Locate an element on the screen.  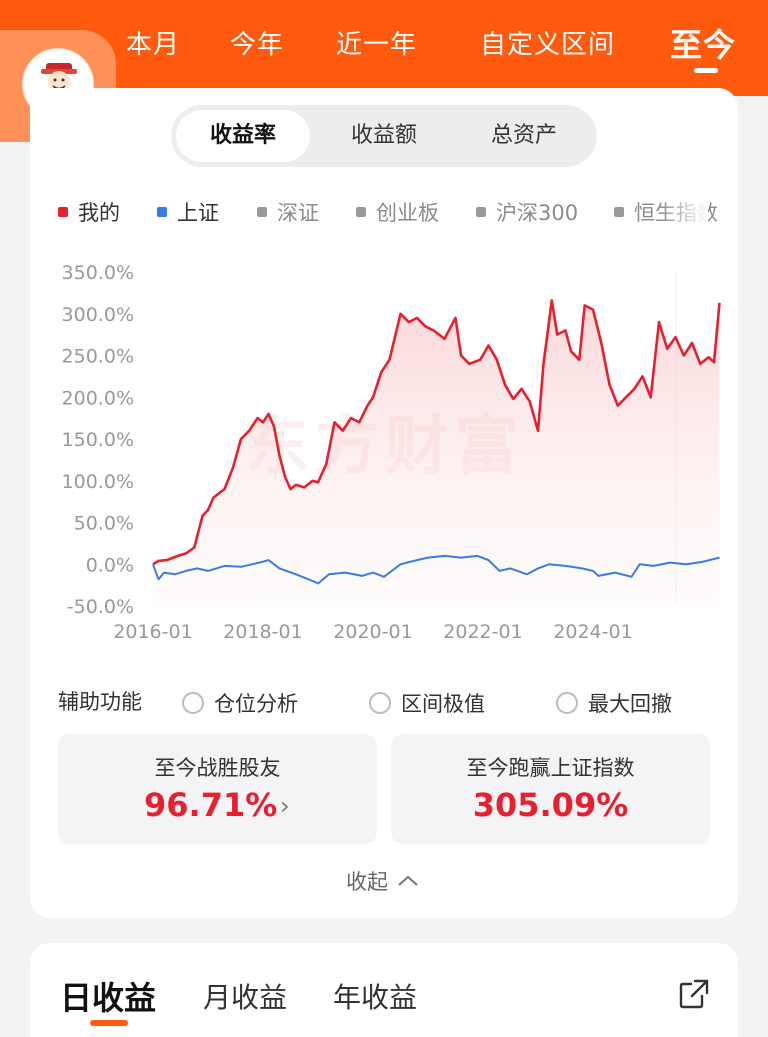
tab-monthly-returns: 月收益 is located at coordinates (245, 997).